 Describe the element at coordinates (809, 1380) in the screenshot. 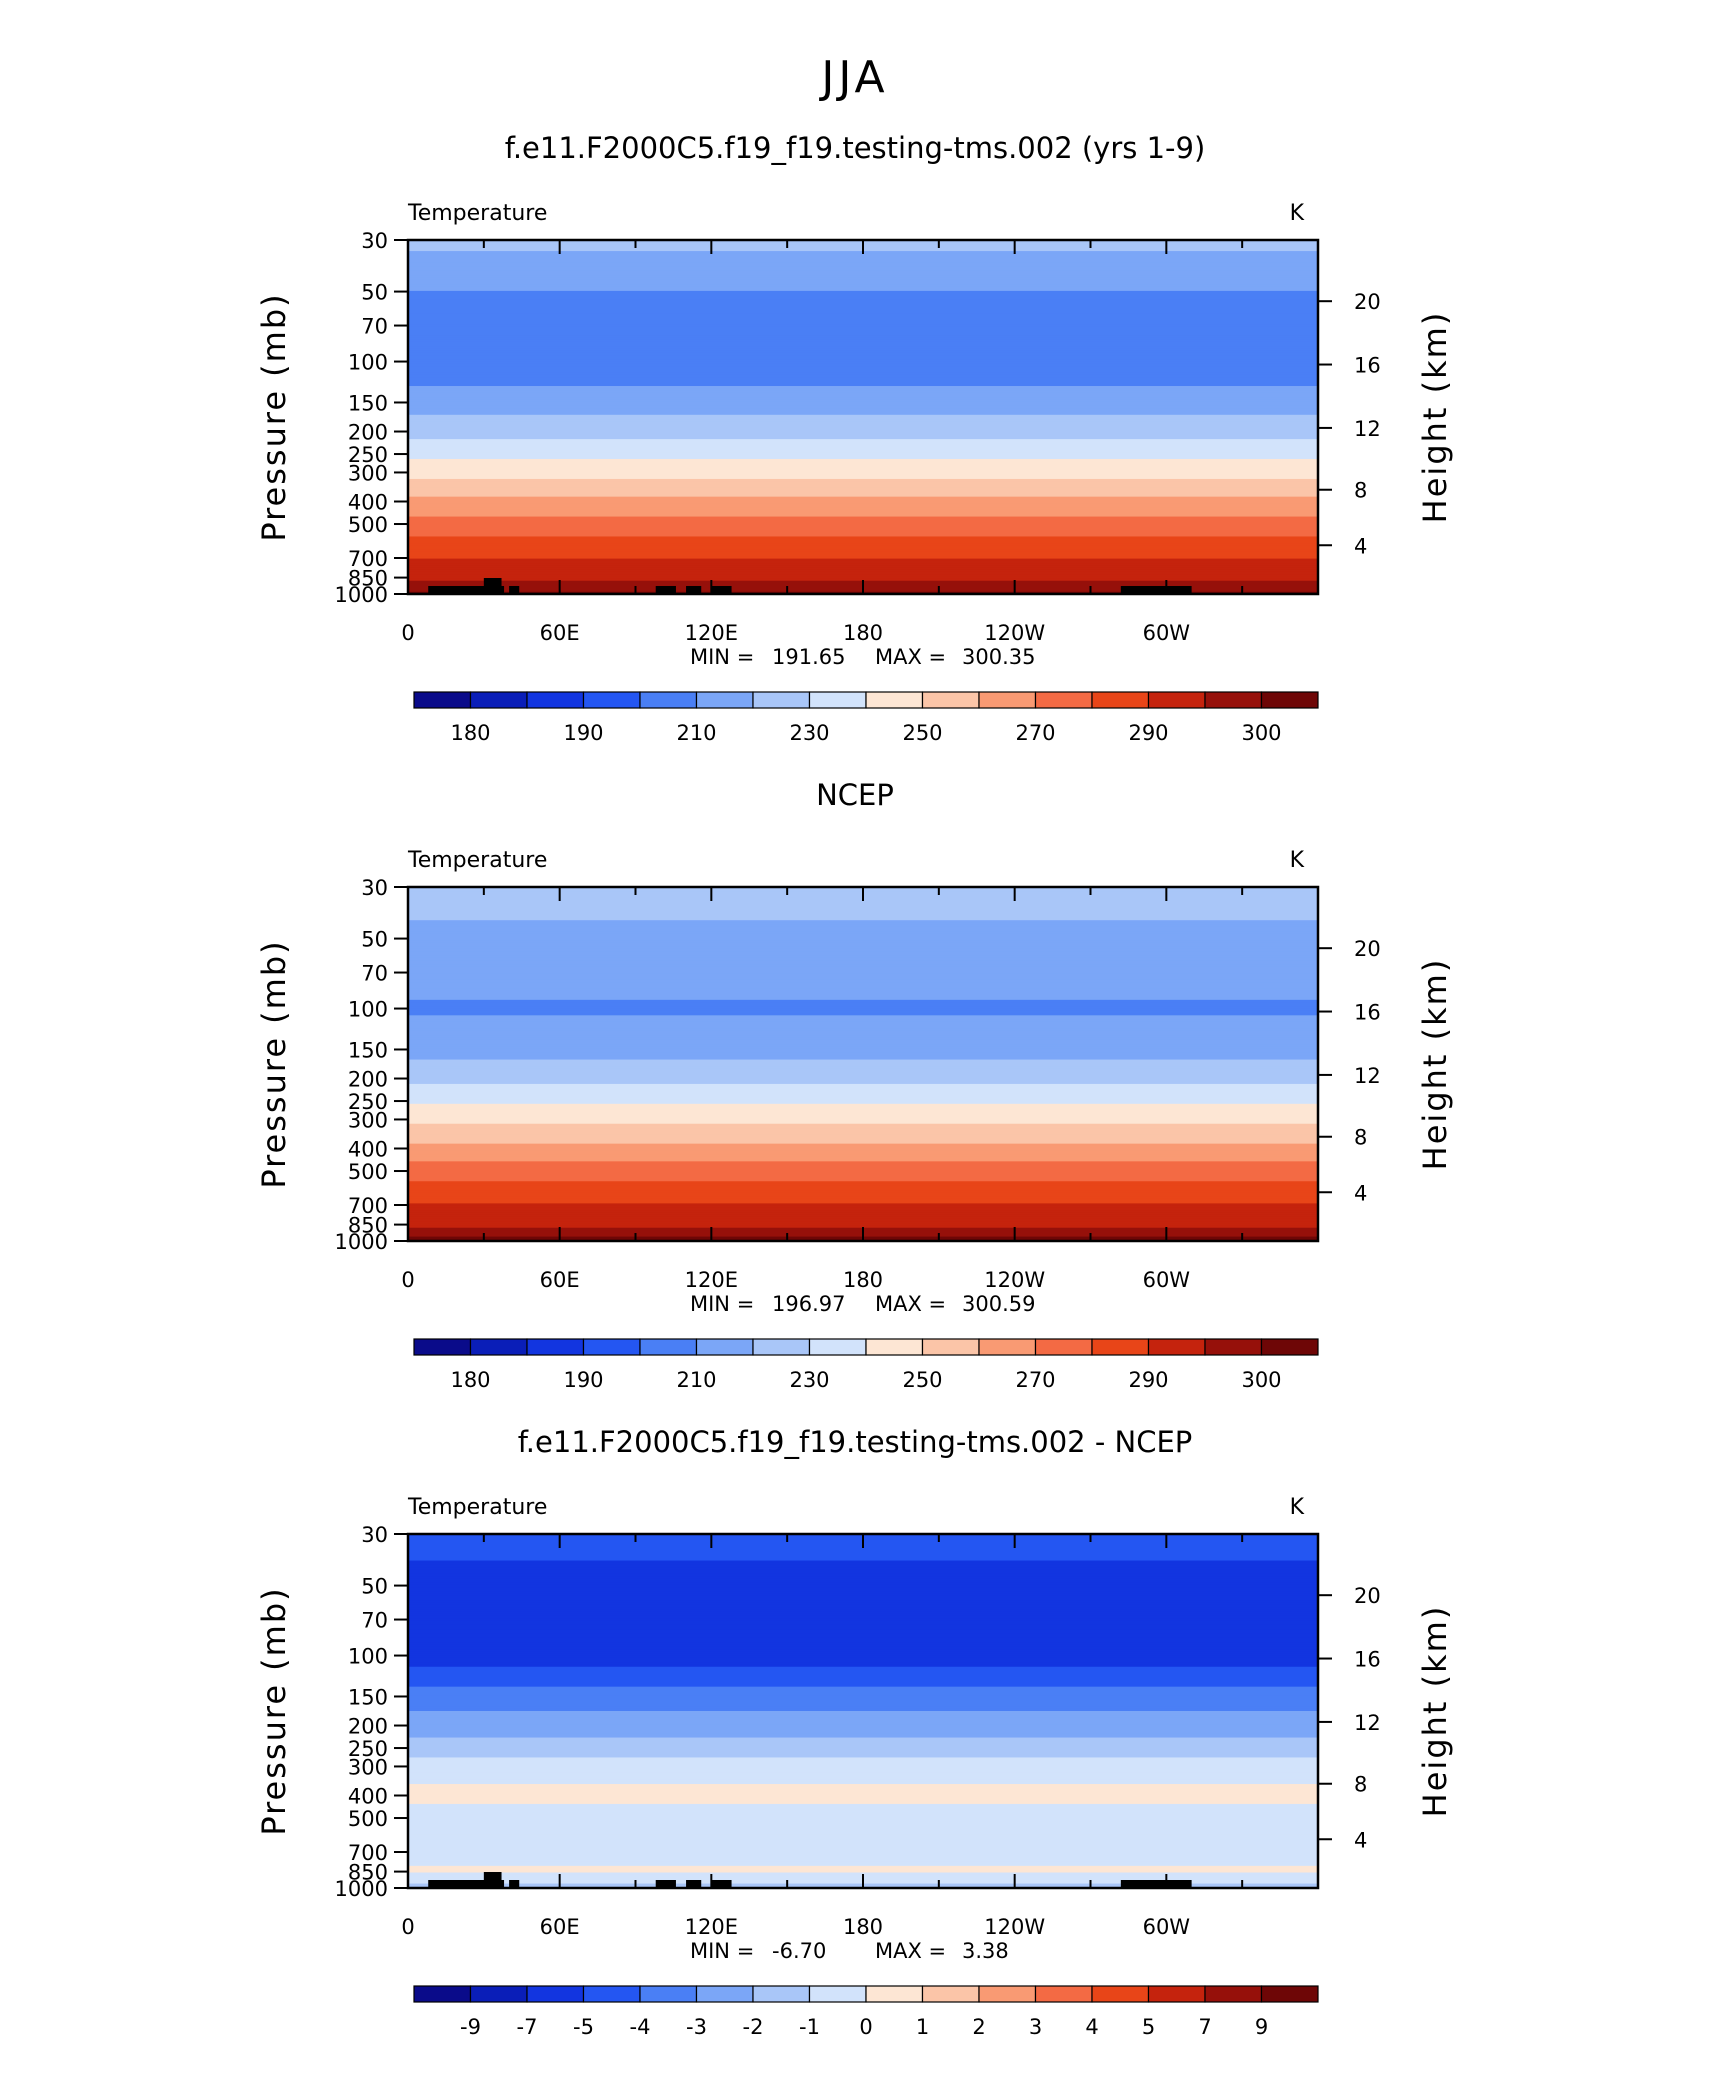

I see `colorbar-label: 230` at that location.